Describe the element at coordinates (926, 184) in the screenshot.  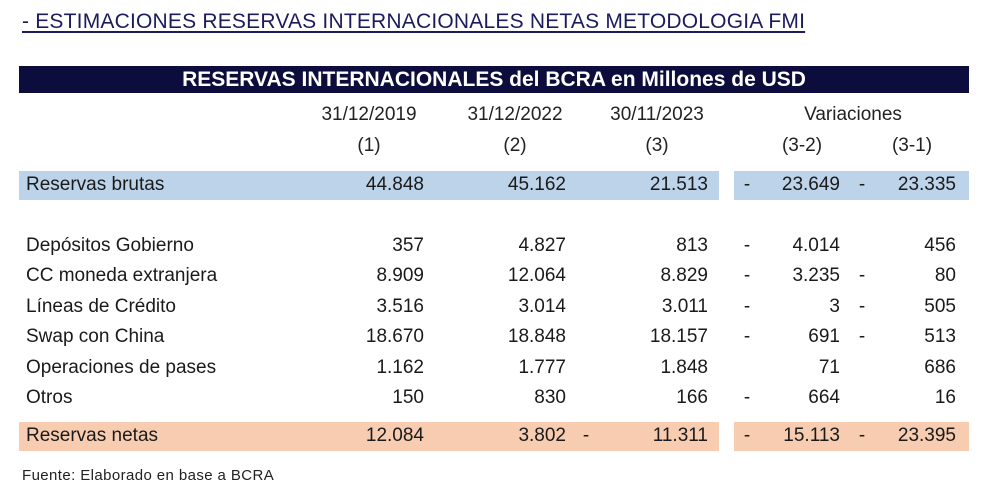
I see `variation-3-1: 23.335` at that location.